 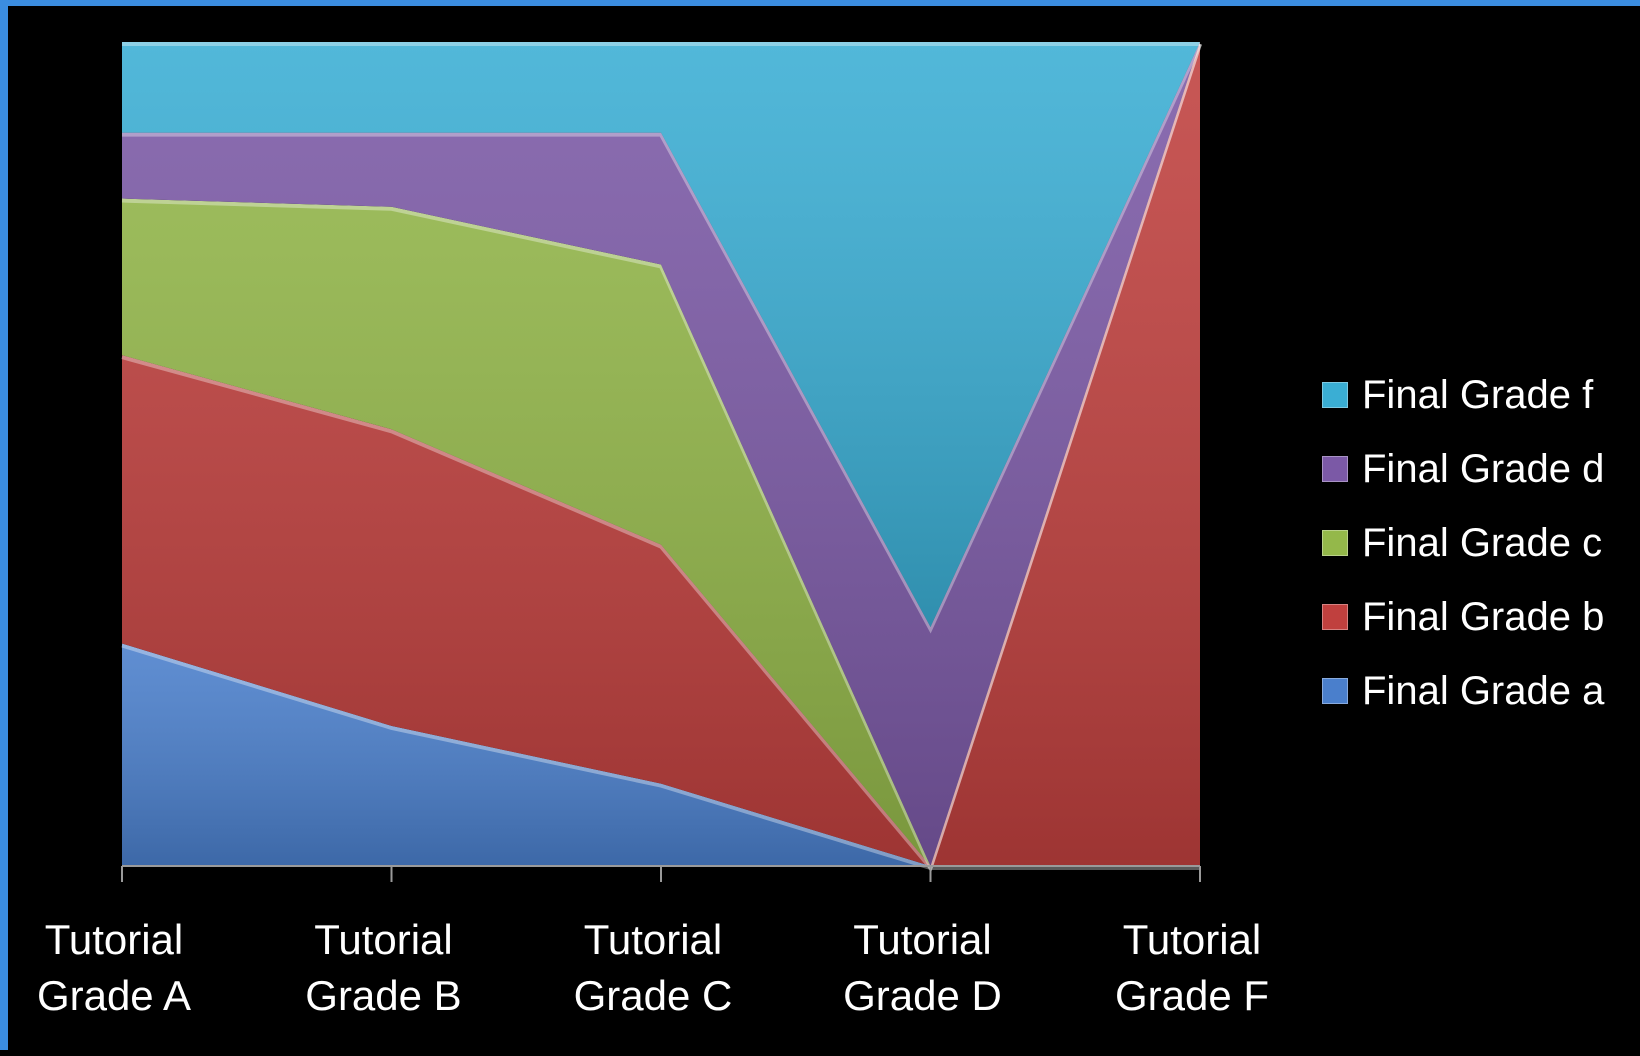 I want to click on legend-label: Final Grade c, so click(x=1482, y=542).